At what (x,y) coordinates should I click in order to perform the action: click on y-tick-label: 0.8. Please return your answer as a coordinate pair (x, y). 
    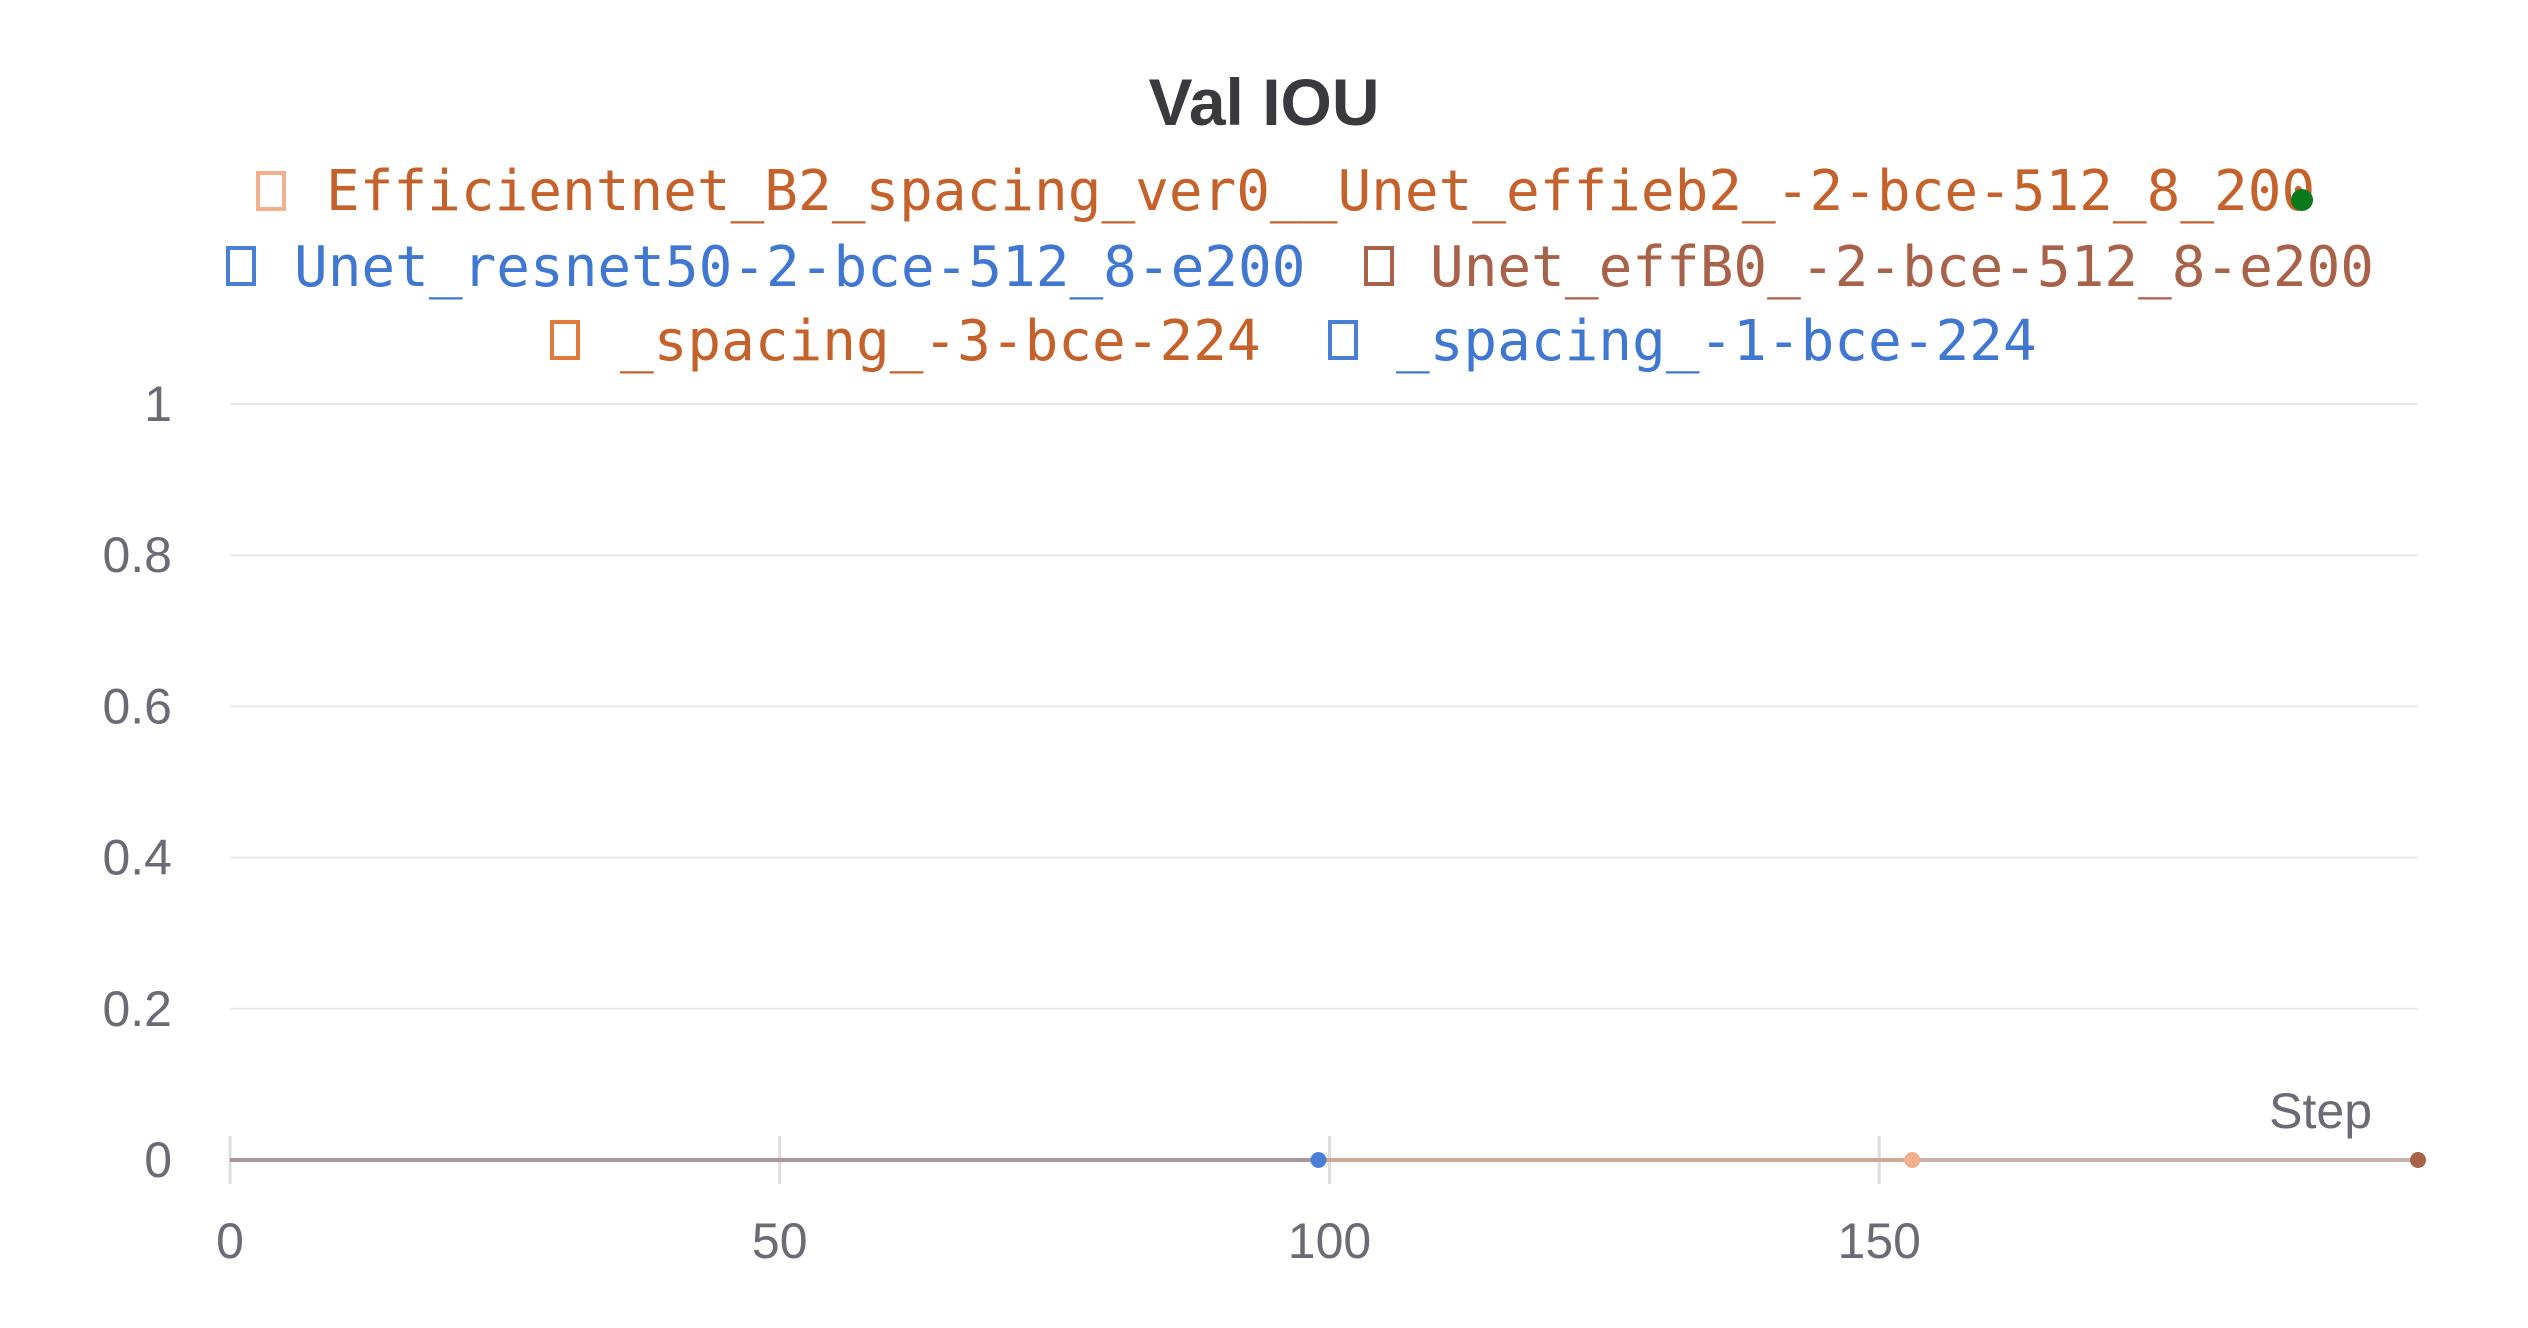
    Looking at the image, I should click on (137, 555).